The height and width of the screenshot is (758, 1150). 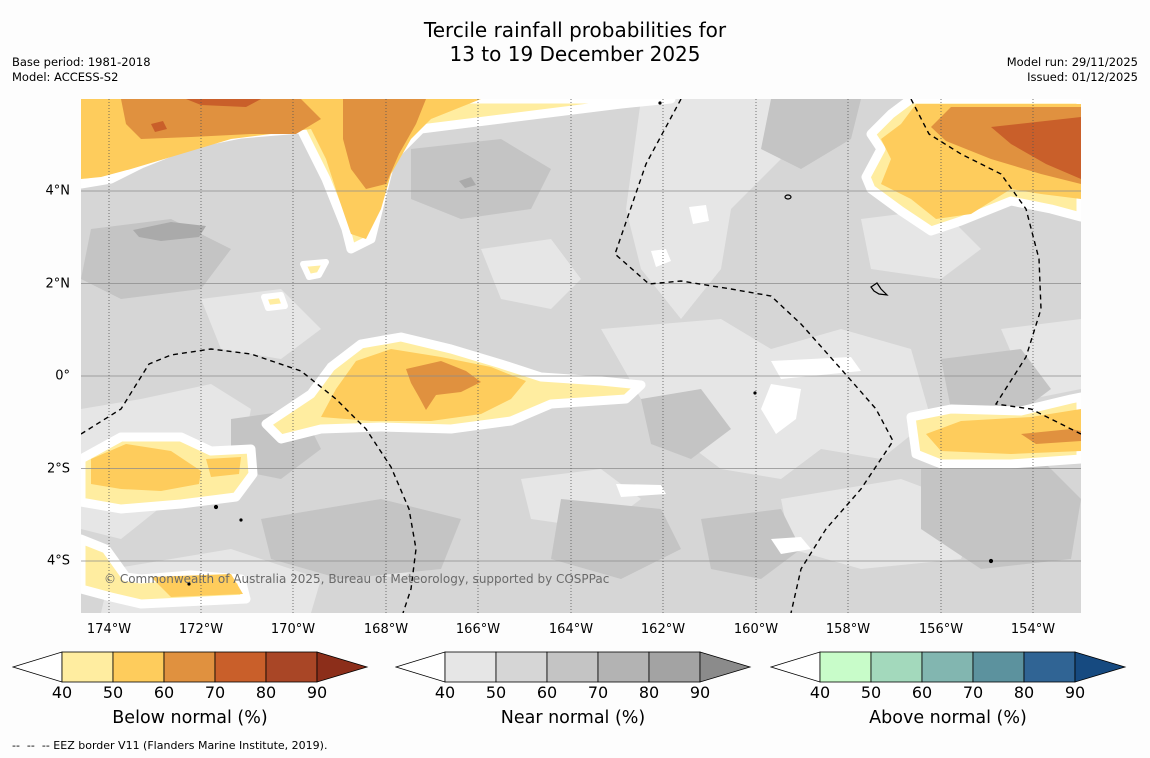 What do you see at coordinates (663, 629) in the screenshot?
I see `lon-label-162w: 162°W` at bounding box center [663, 629].